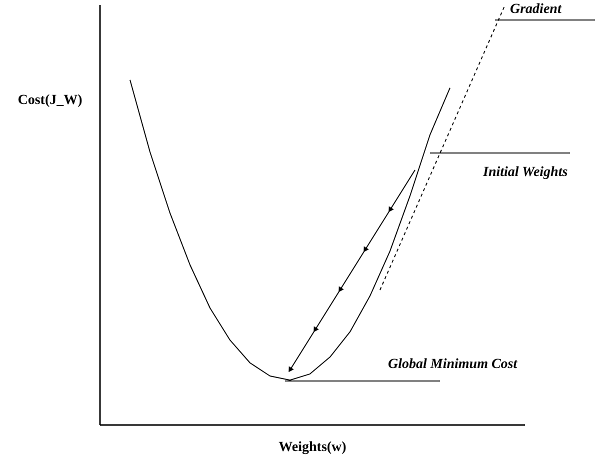 The height and width of the screenshot is (457, 604). I want to click on y-axis-title: Cost(J_W), so click(50, 100).